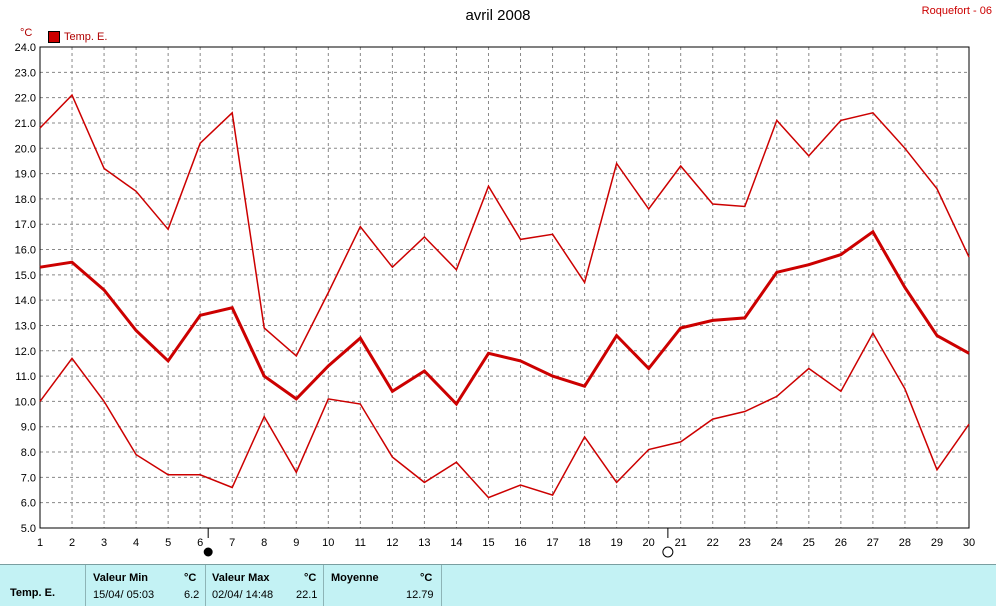 The width and height of the screenshot is (996, 606). Describe the element at coordinates (243, 595) in the screenshot. I see `max-date: 02/04/ 14:48` at that location.